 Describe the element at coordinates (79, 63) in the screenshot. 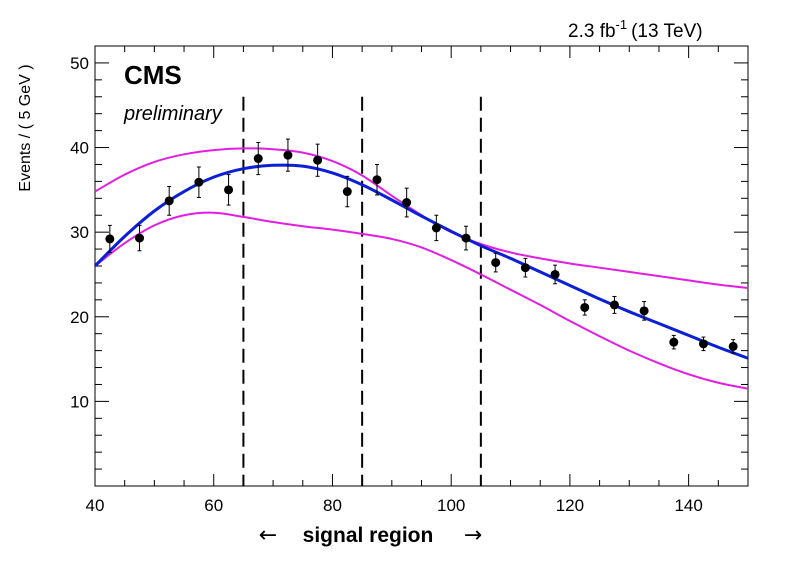

I see `y-tick-label: 50` at that location.